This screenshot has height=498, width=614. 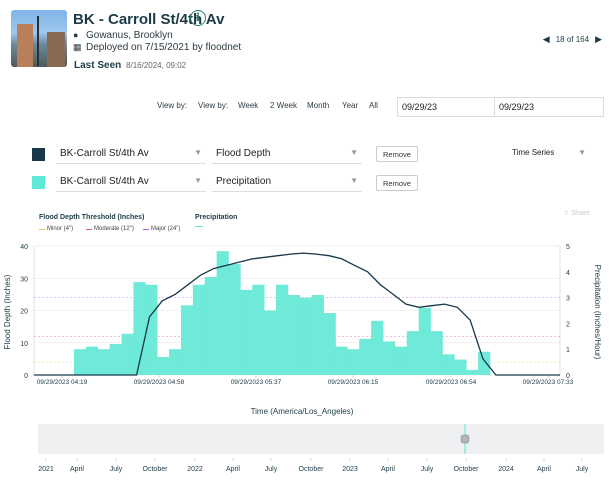 What do you see at coordinates (452, 107) in the screenshot?
I see `date-from-input: 09/29/23` at bounding box center [452, 107].